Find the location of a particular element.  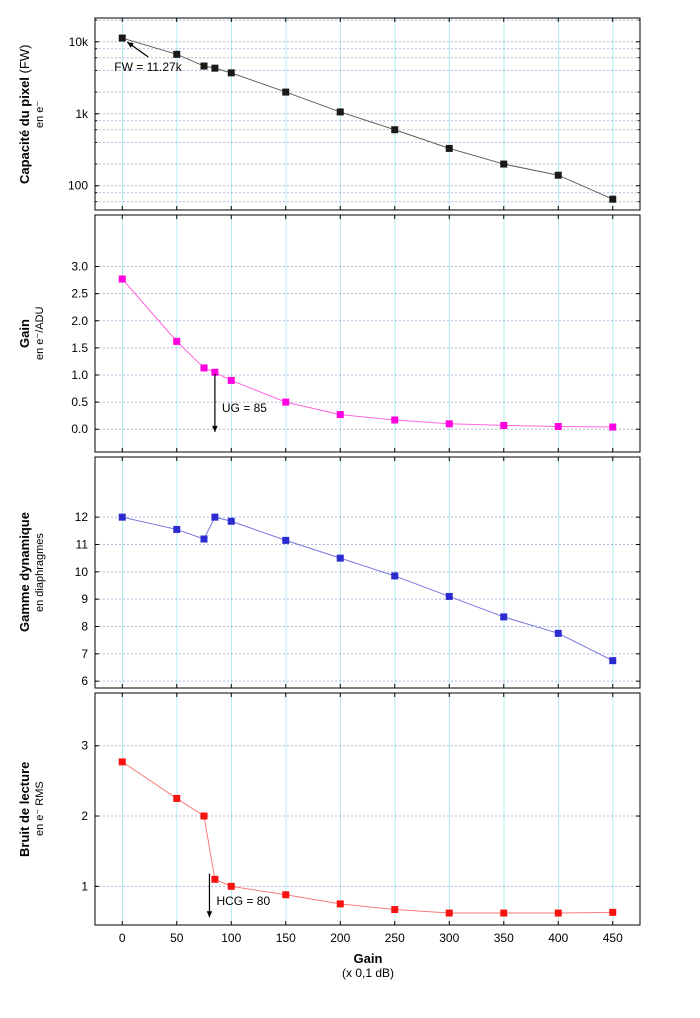

y-axis-title-gain: Gain en e⁻/ADU is located at coordinates (31, 333).